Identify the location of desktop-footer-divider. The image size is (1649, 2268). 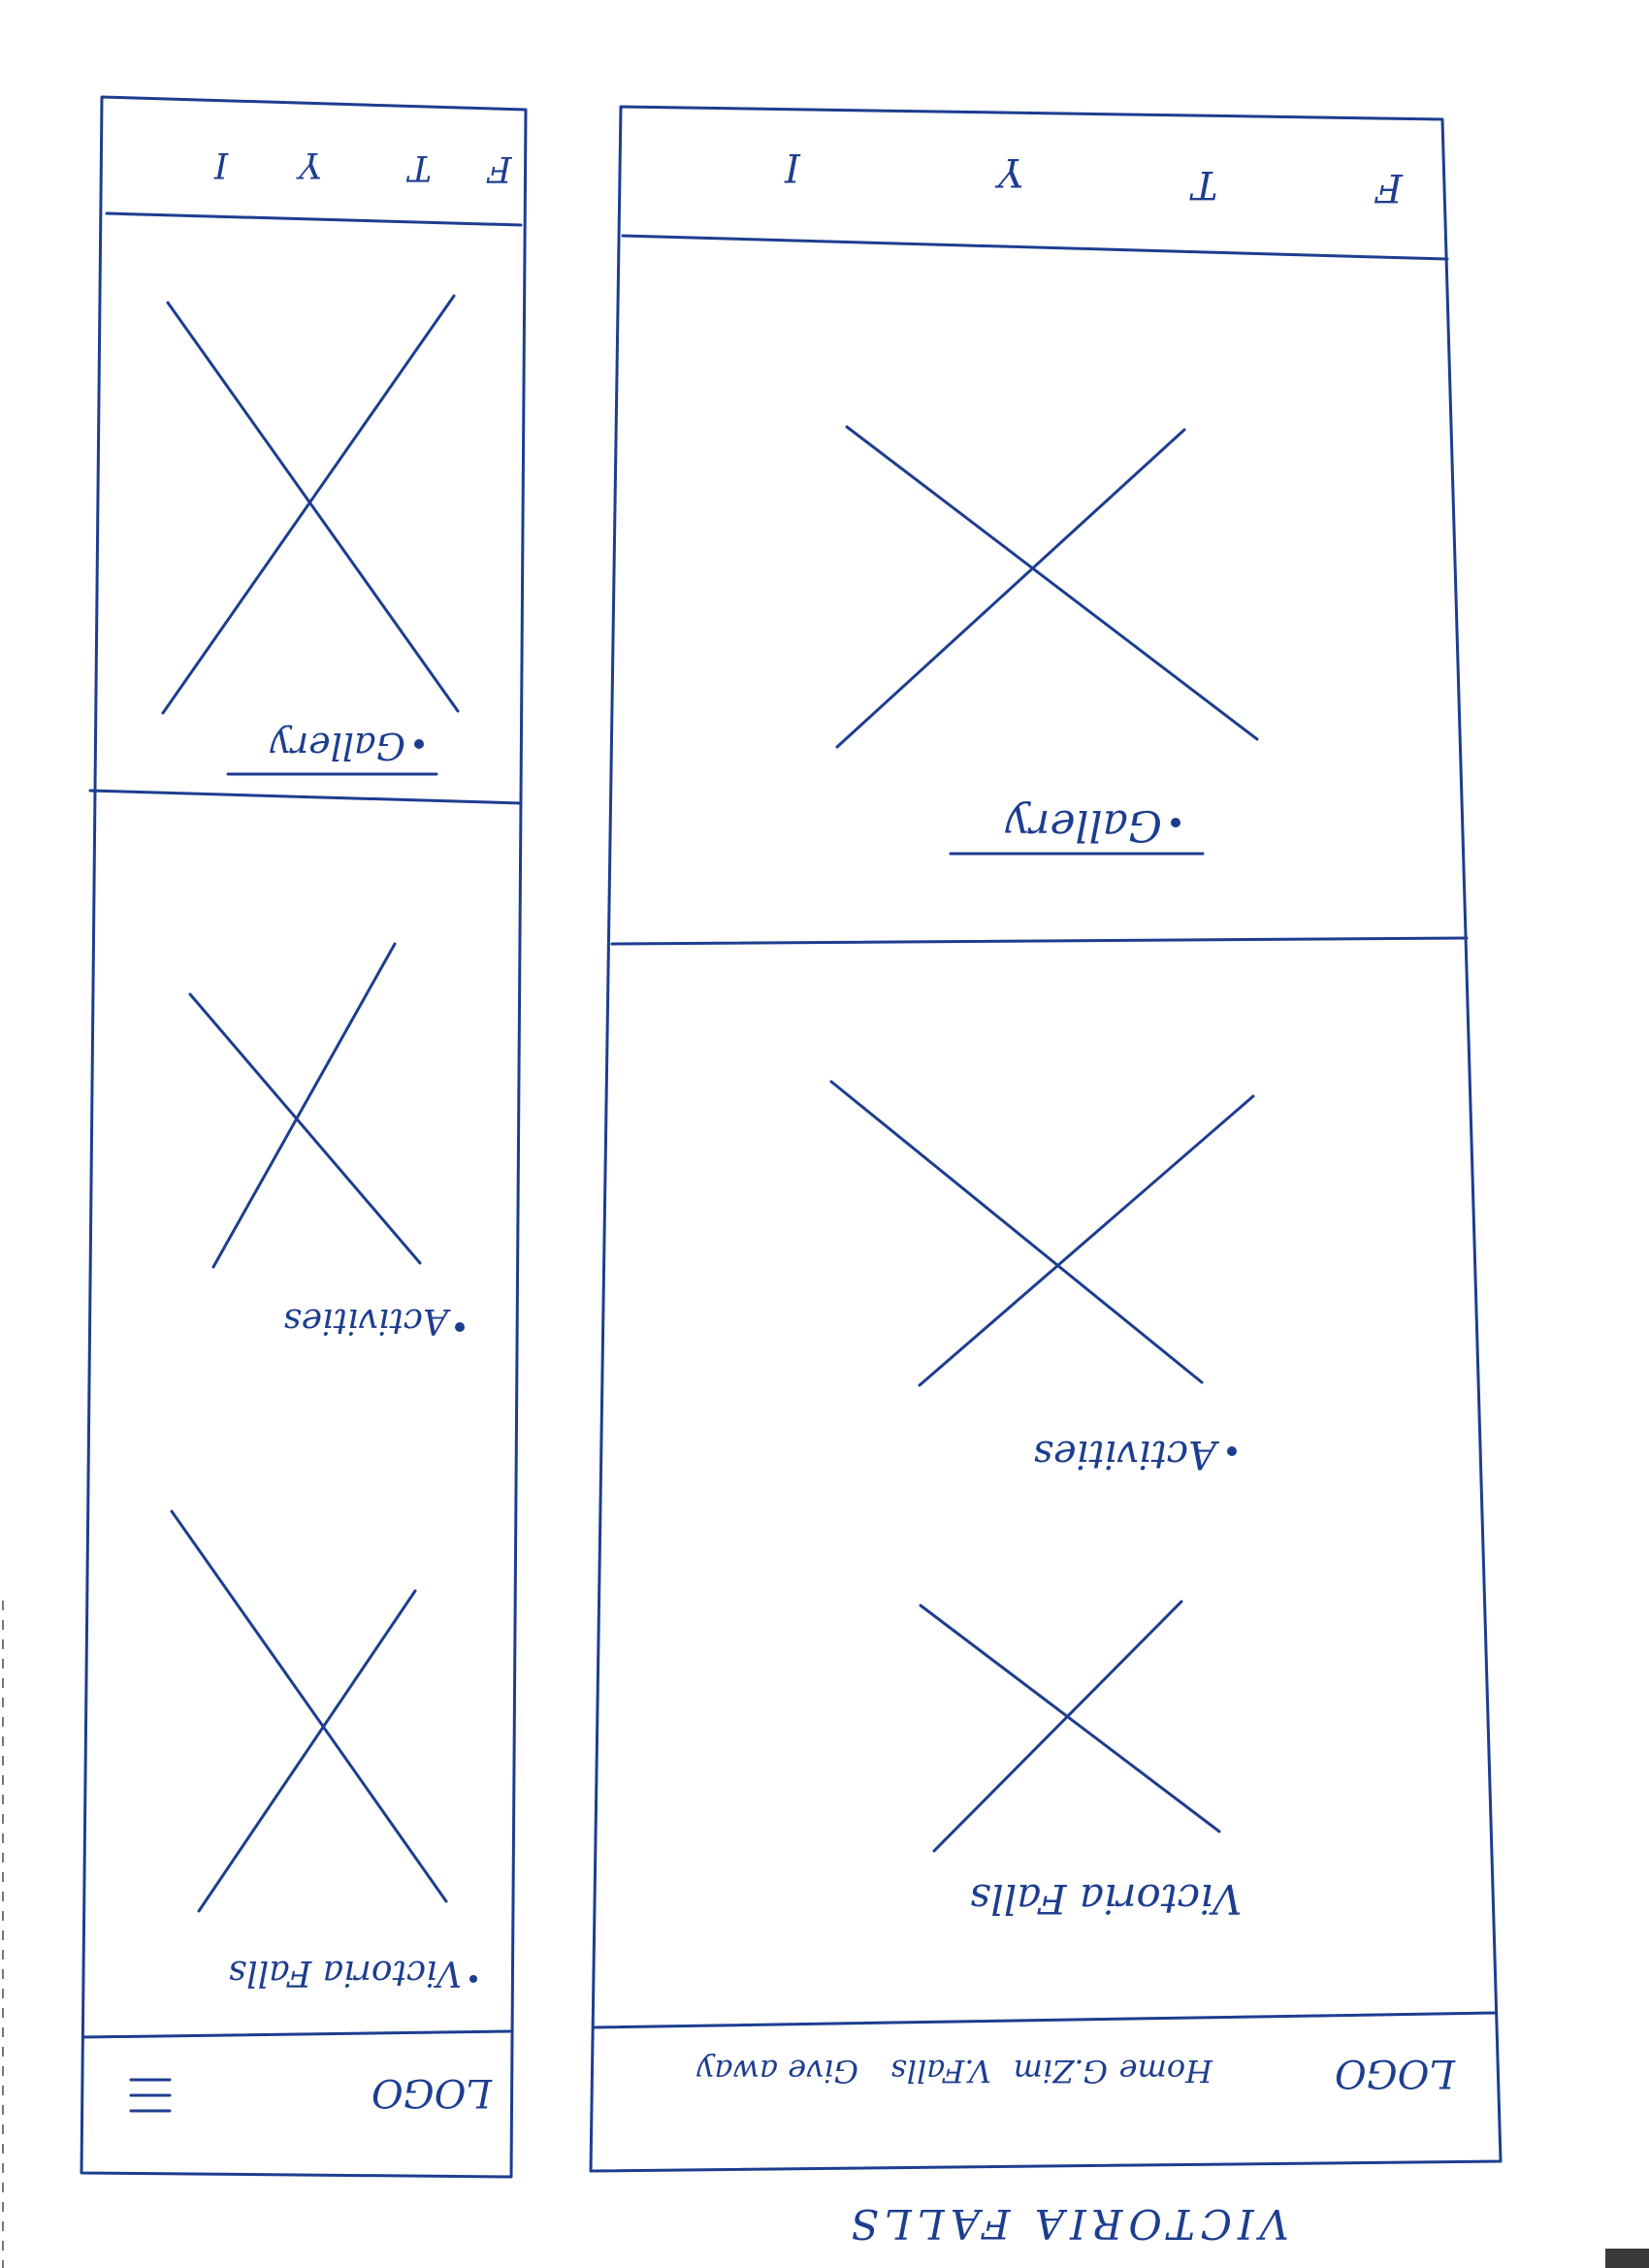
(1035, 247).